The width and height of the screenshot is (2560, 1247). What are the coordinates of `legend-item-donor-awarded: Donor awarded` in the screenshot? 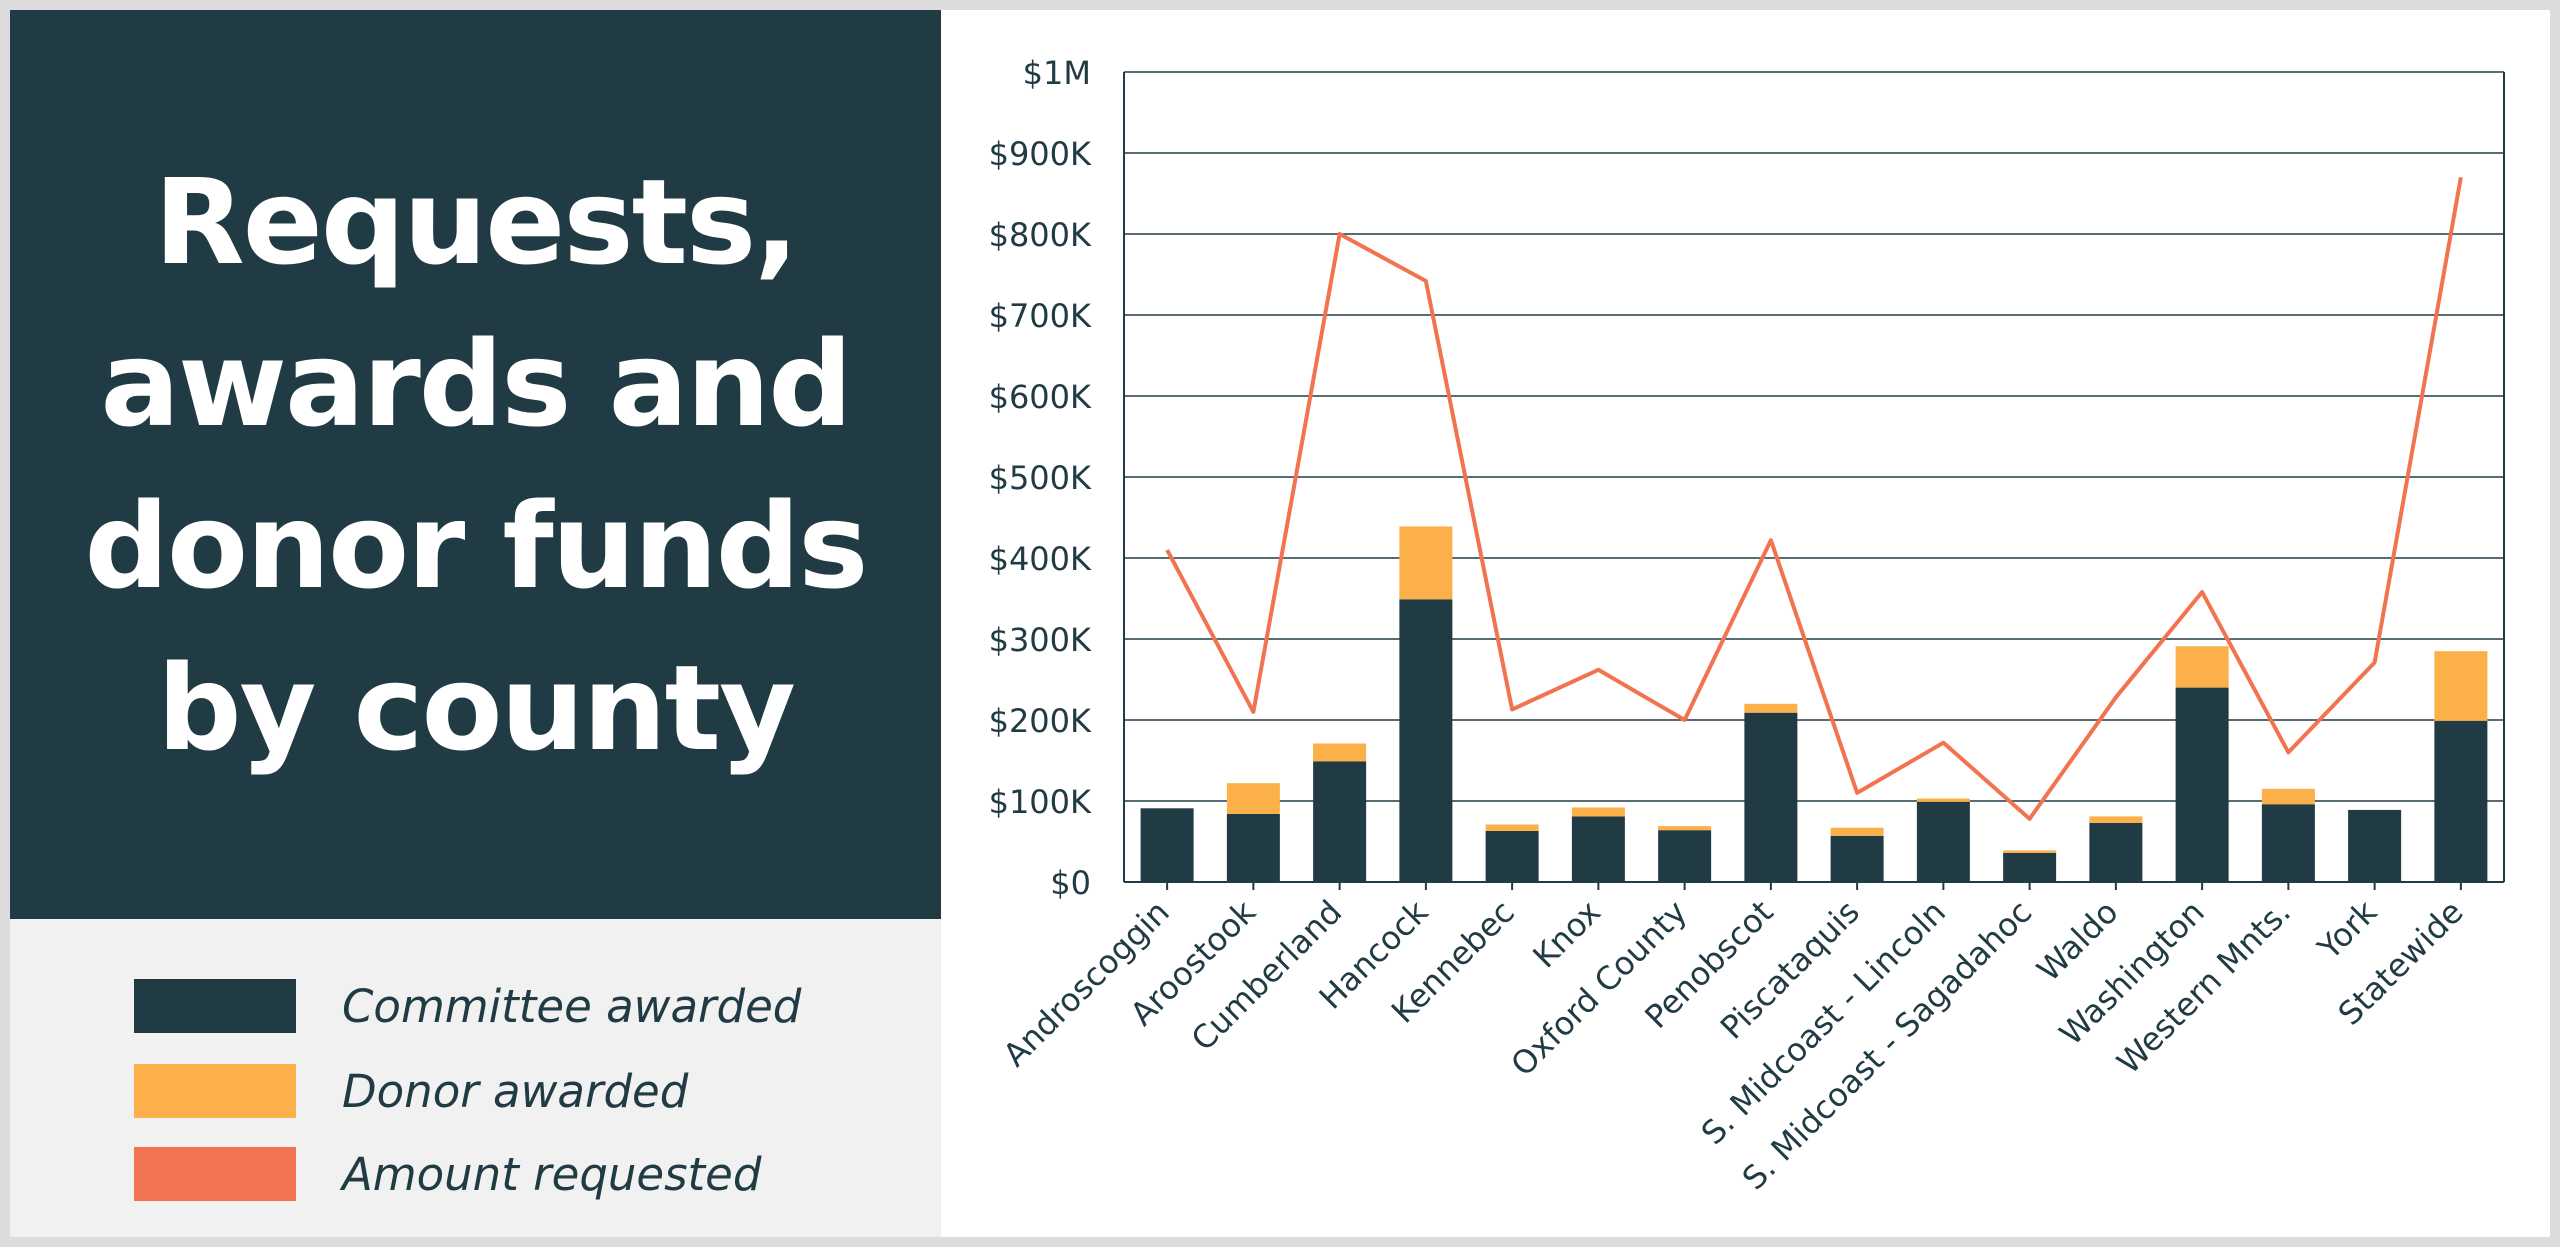 It's located at (411, 1091).